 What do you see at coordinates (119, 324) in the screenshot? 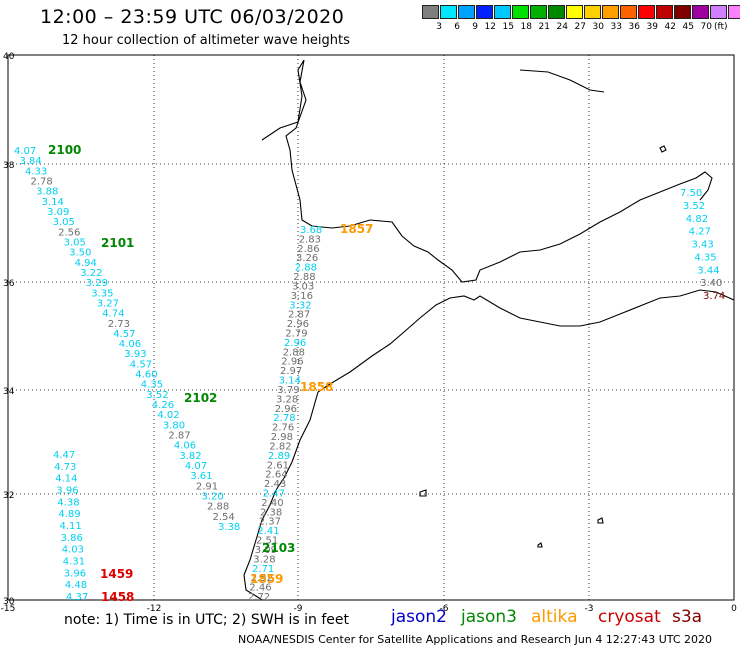
I see `wave-height-value: 2.73` at bounding box center [119, 324].